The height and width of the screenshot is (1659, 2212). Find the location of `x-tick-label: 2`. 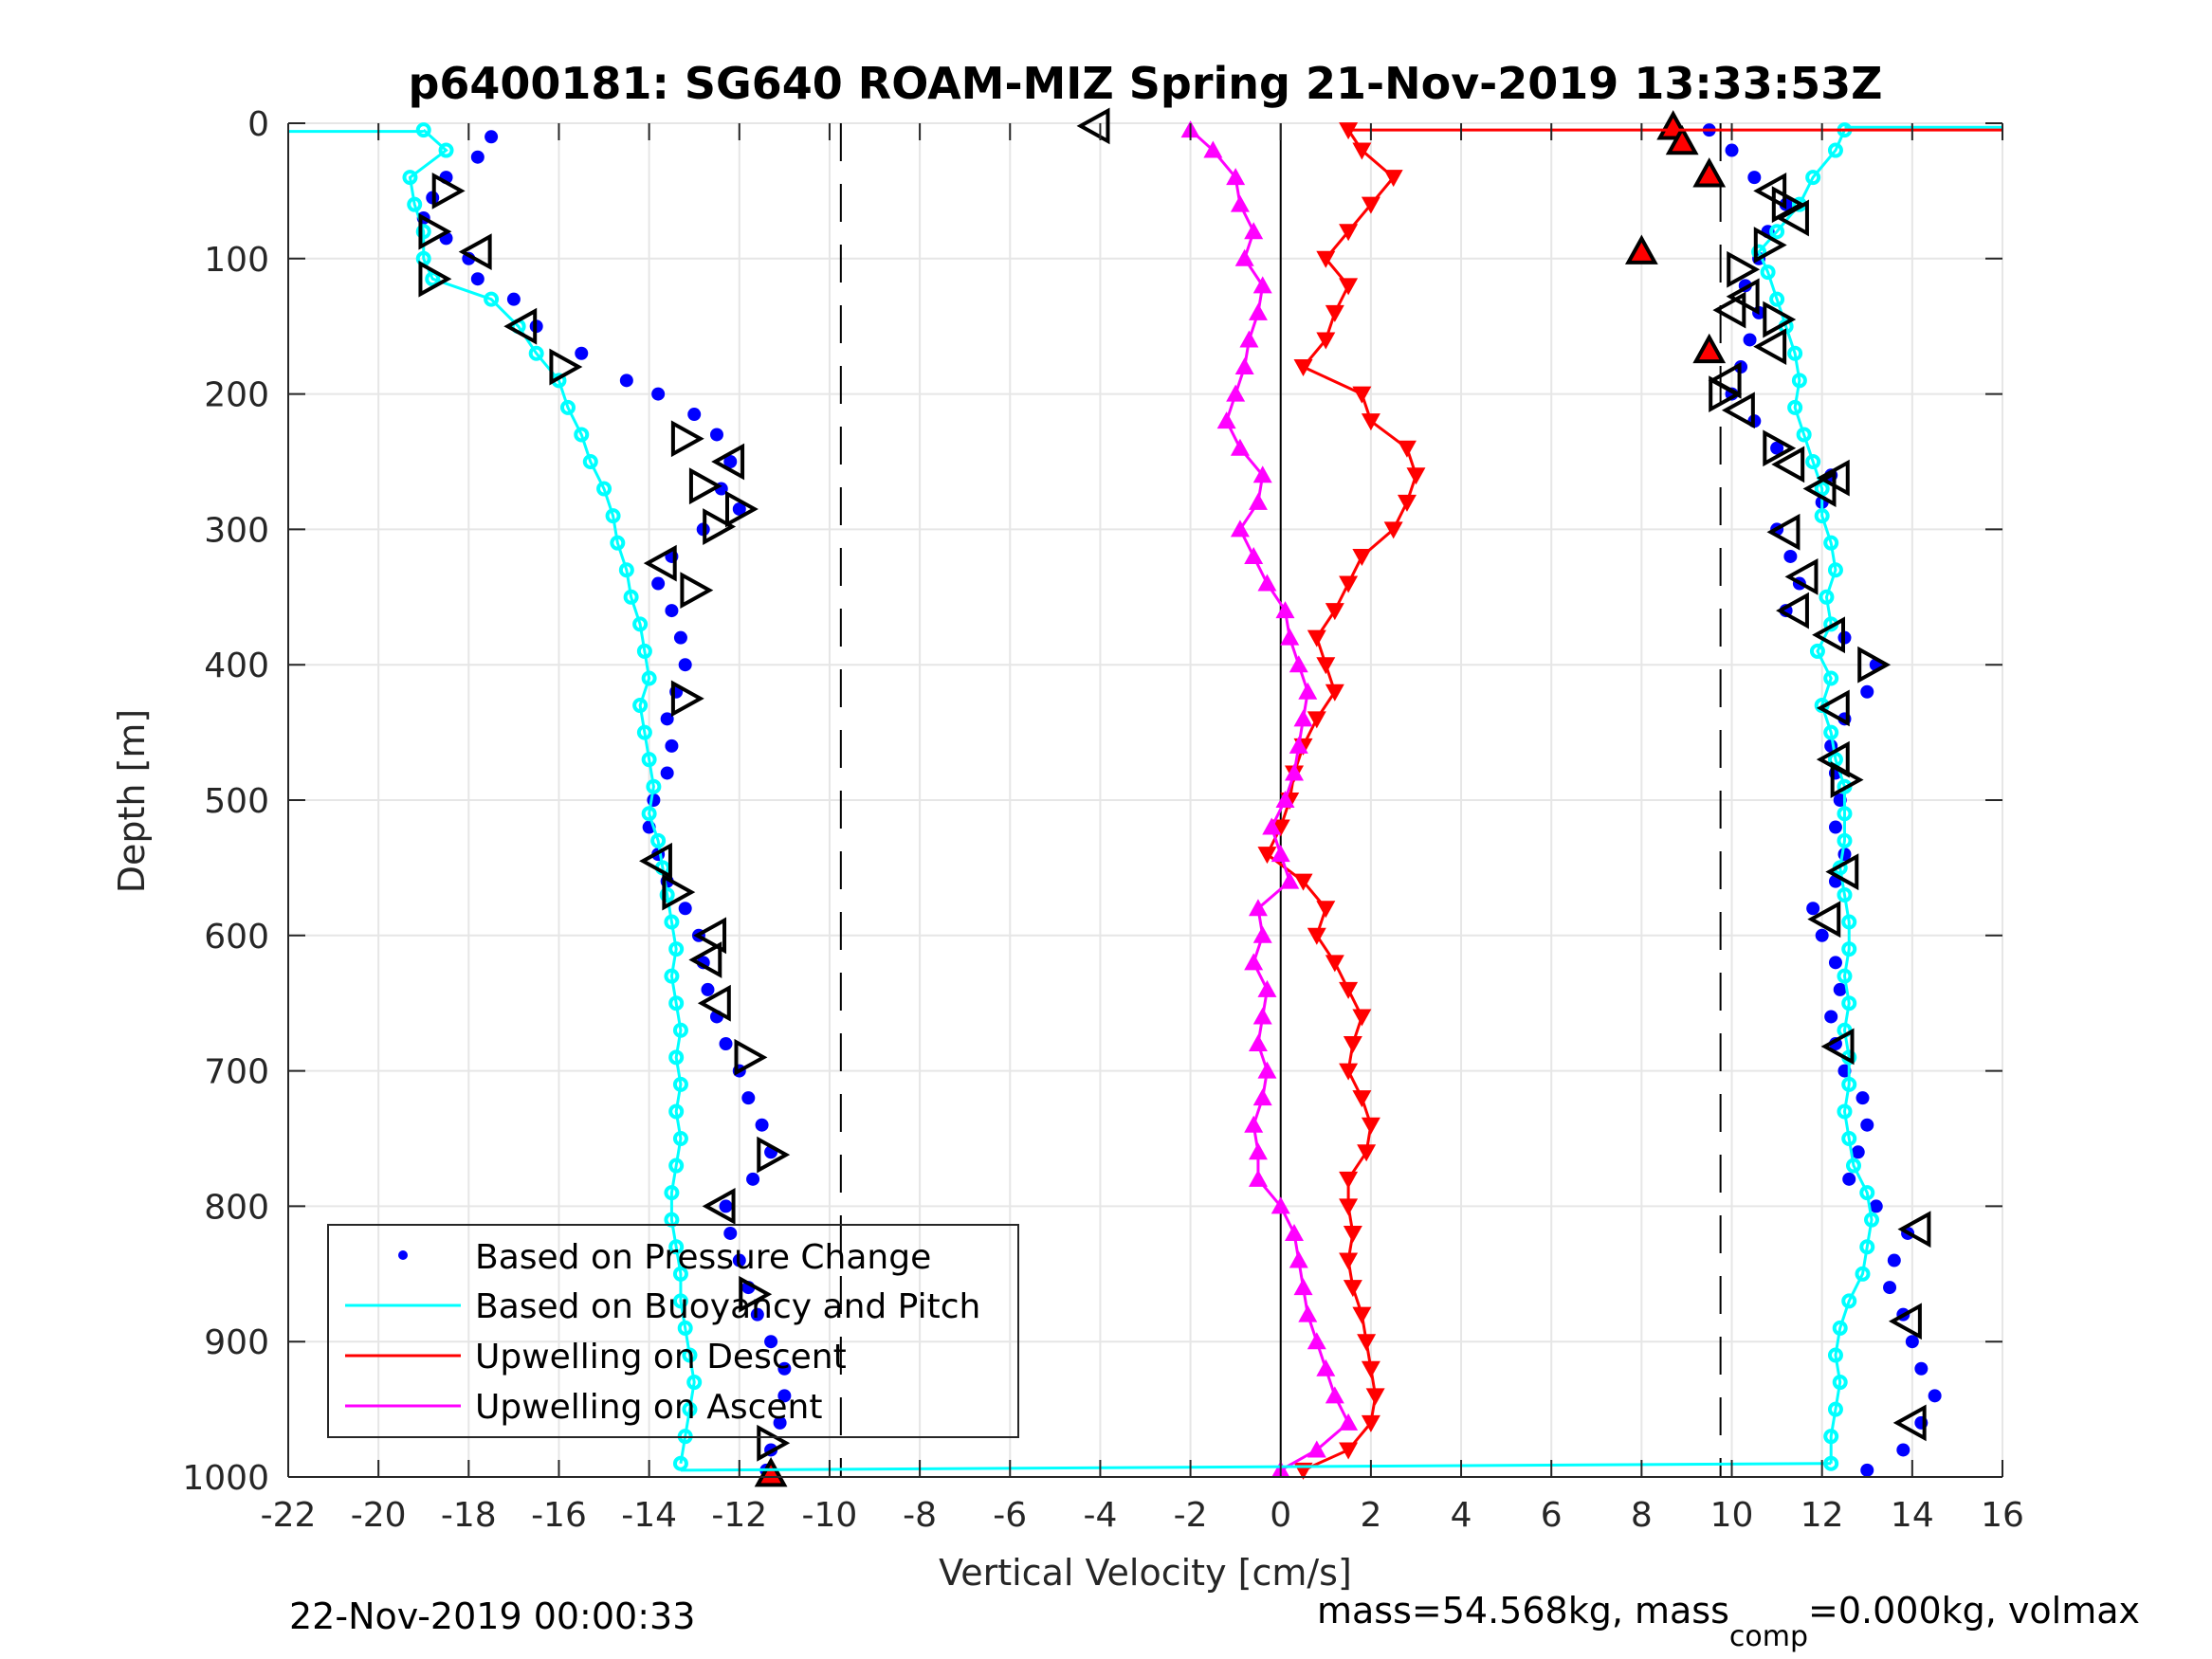

x-tick-label: 2 is located at coordinates (1370, 1515).